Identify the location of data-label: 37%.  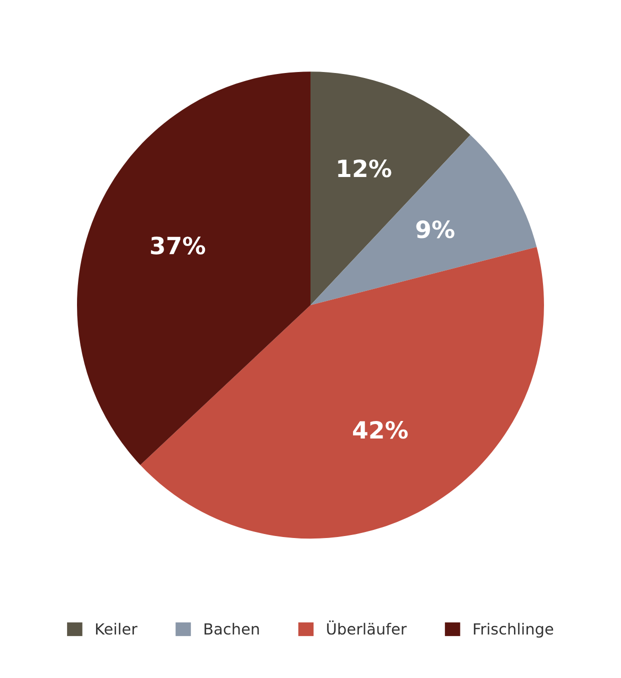
(178, 245).